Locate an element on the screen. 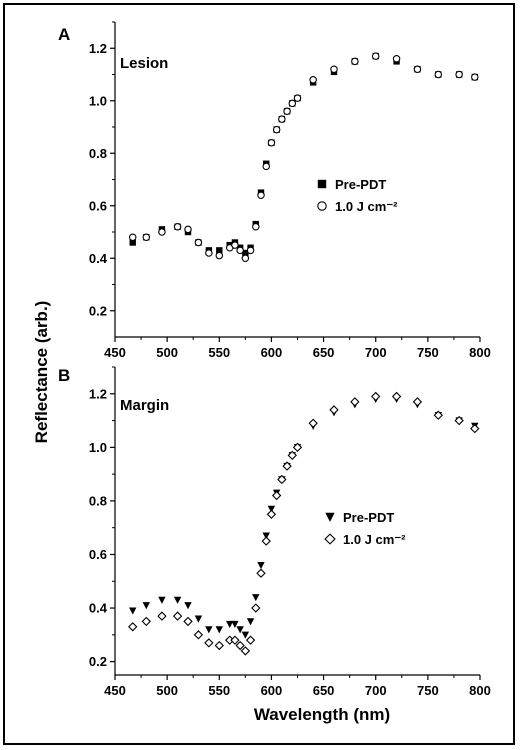 This screenshot has width=520, height=750. x-tick-label-b: 750 is located at coordinates (428, 690).